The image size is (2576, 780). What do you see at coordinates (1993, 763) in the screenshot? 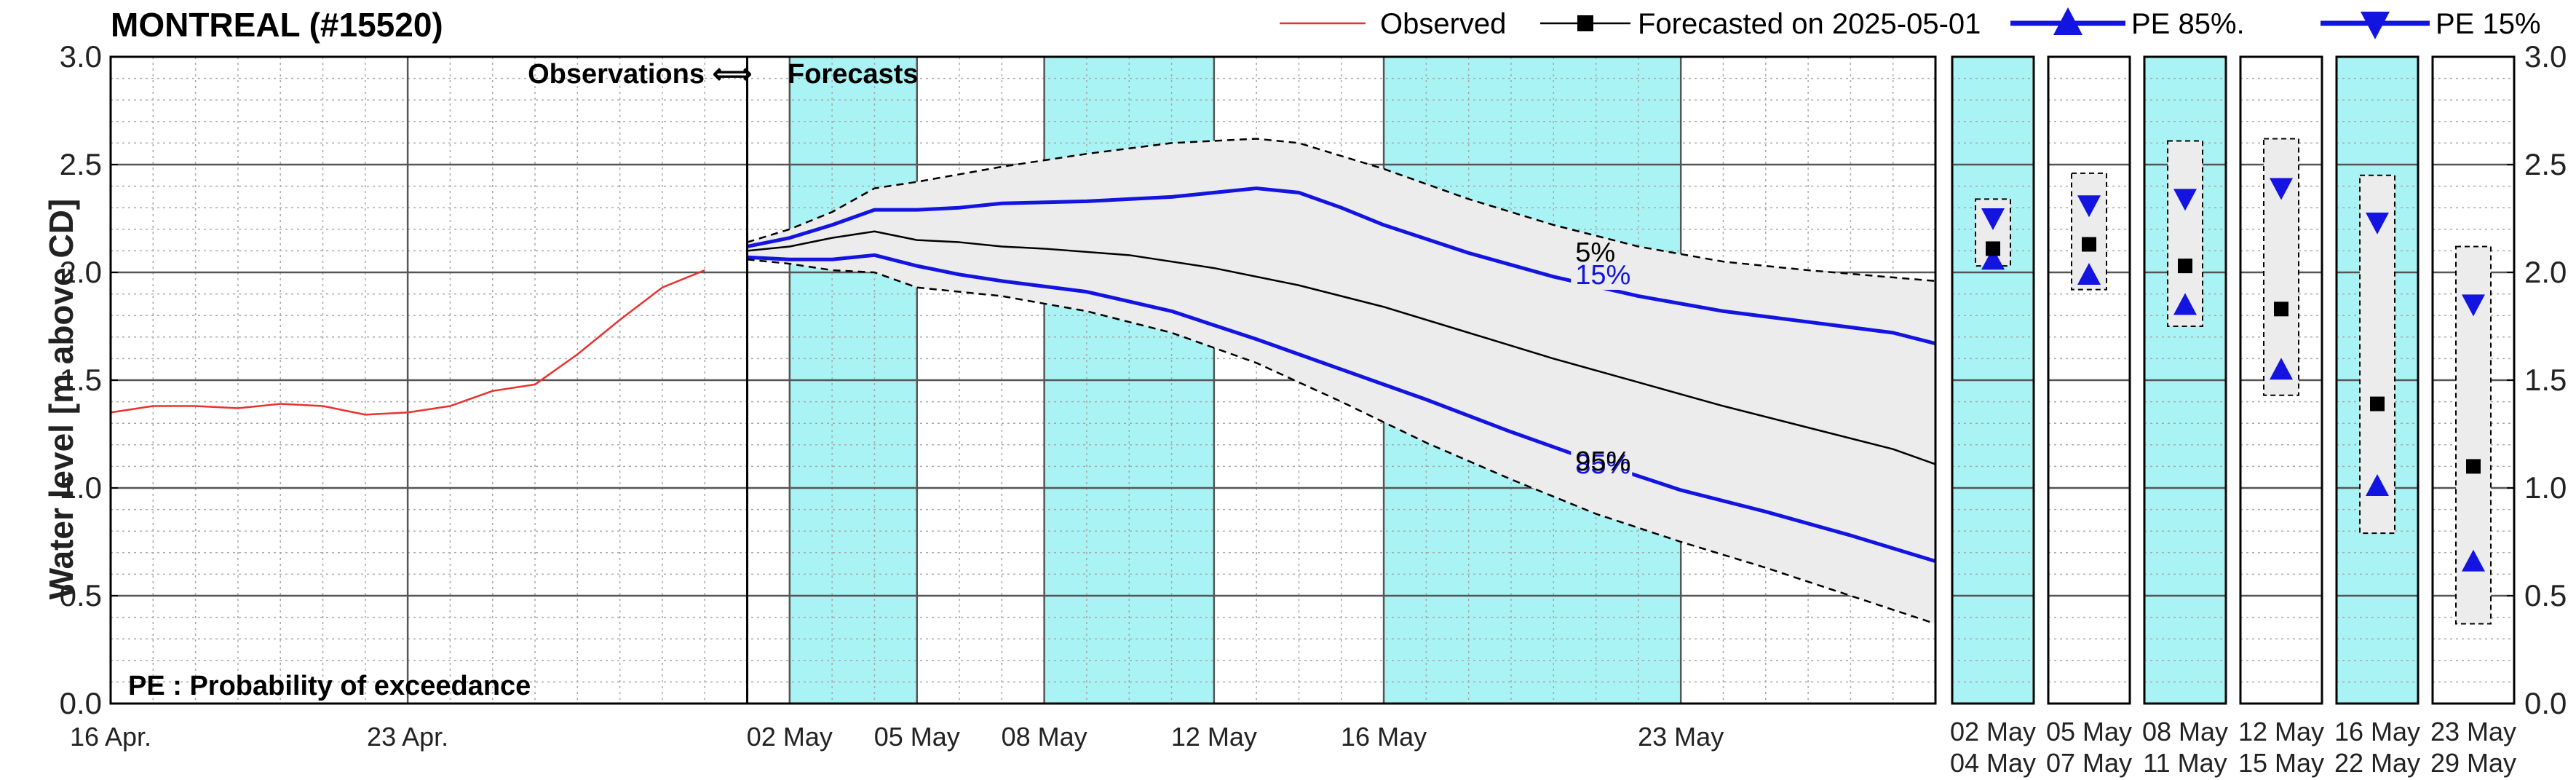
I see `panel-end-label: 04 May` at bounding box center [1993, 763].